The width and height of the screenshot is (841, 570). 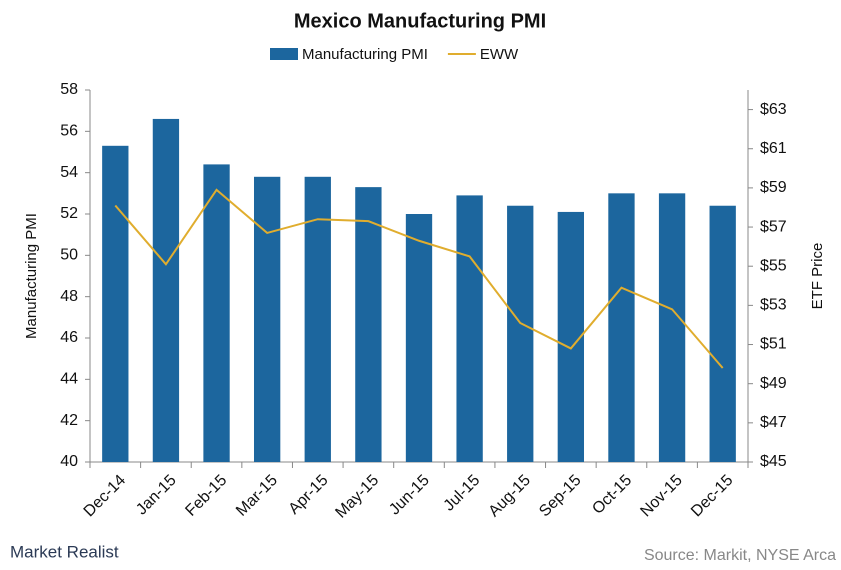 What do you see at coordinates (69, 213) in the screenshot?
I see `y-tick-label: 52` at bounding box center [69, 213].